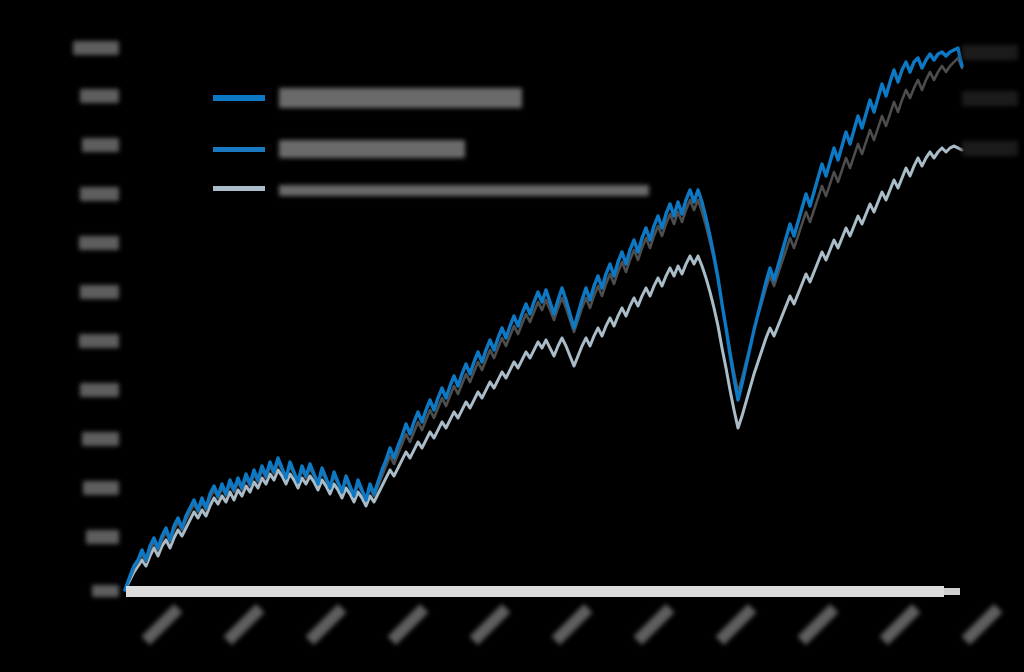 The height and width of the screenshot is (672, 1024). I want to click on legend-item-reference: ██████████████████████████████████████, so click(431, 189).